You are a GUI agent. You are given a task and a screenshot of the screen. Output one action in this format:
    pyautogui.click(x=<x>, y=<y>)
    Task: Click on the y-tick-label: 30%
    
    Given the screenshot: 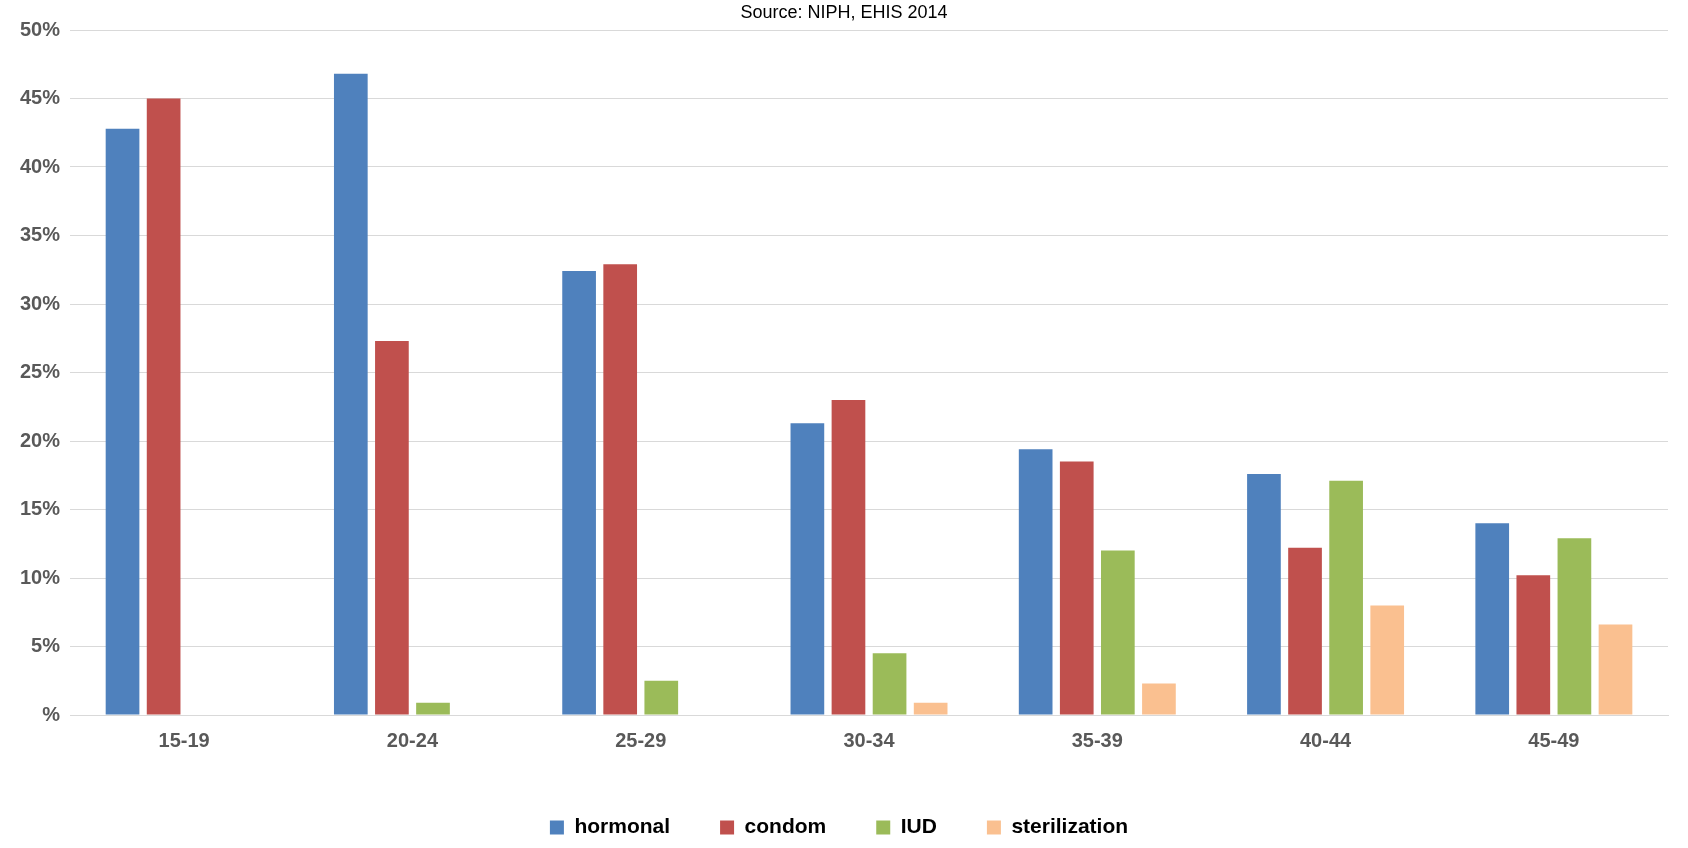 What is the action you would take?
    pyautogui.click(x=40, y=302)
    